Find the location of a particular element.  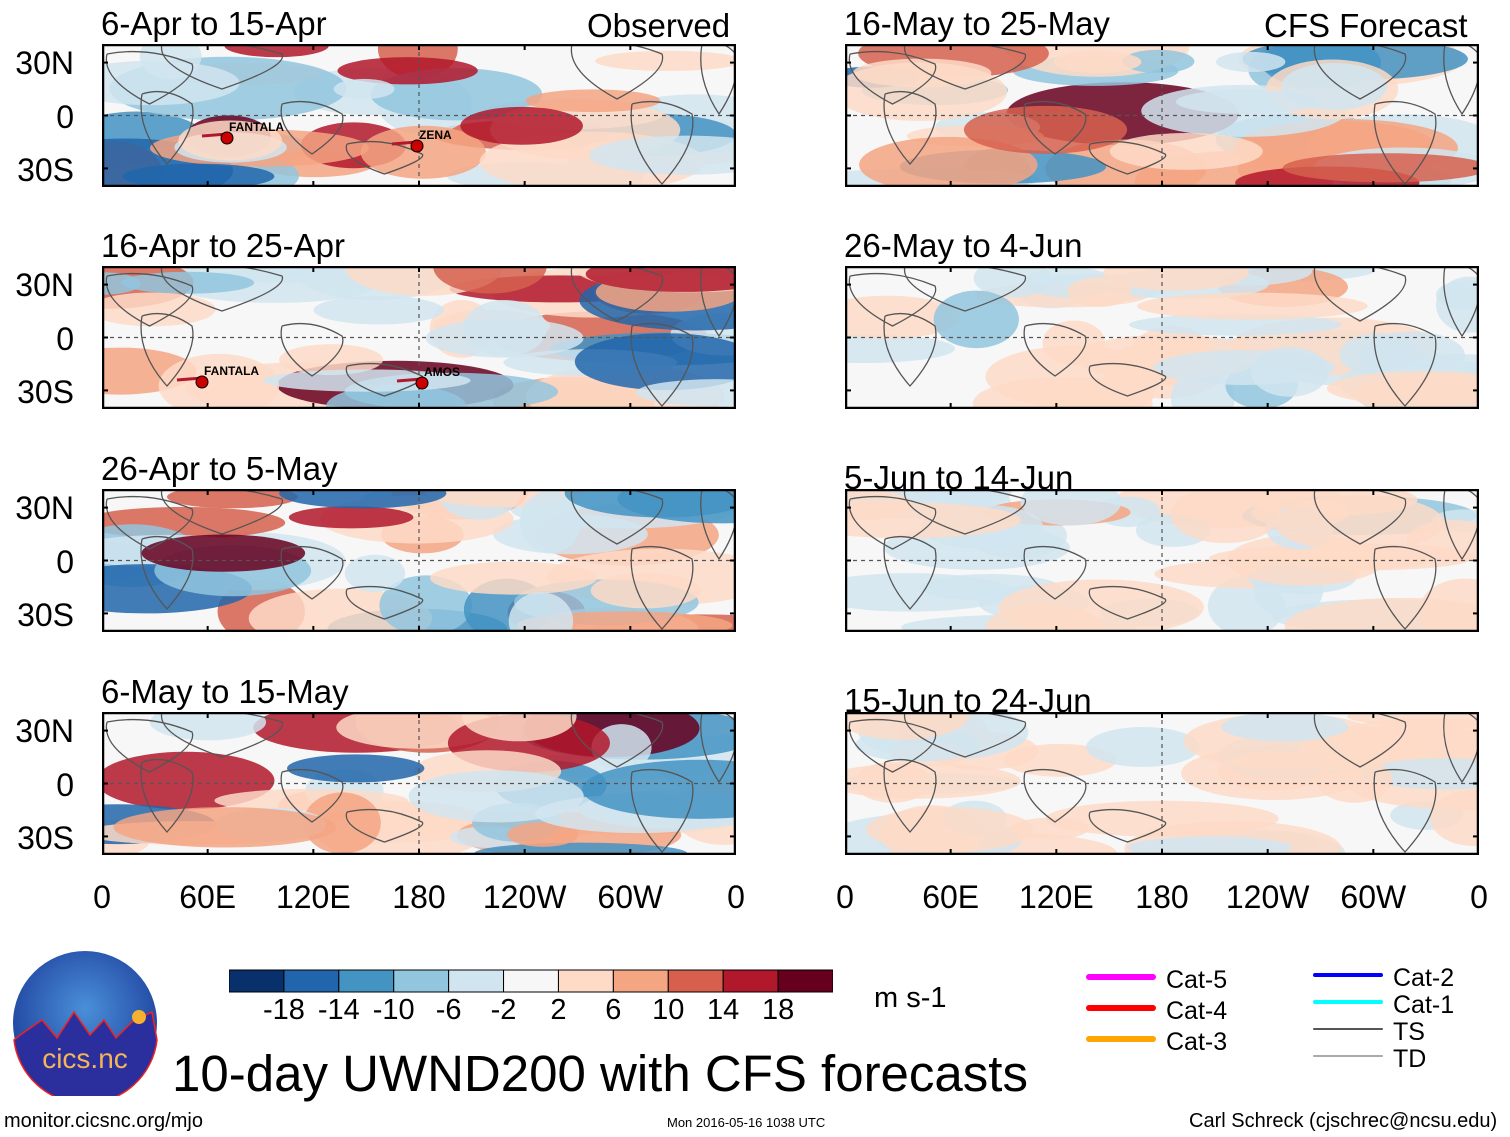

colorbar is located at coordinates (531, 981).